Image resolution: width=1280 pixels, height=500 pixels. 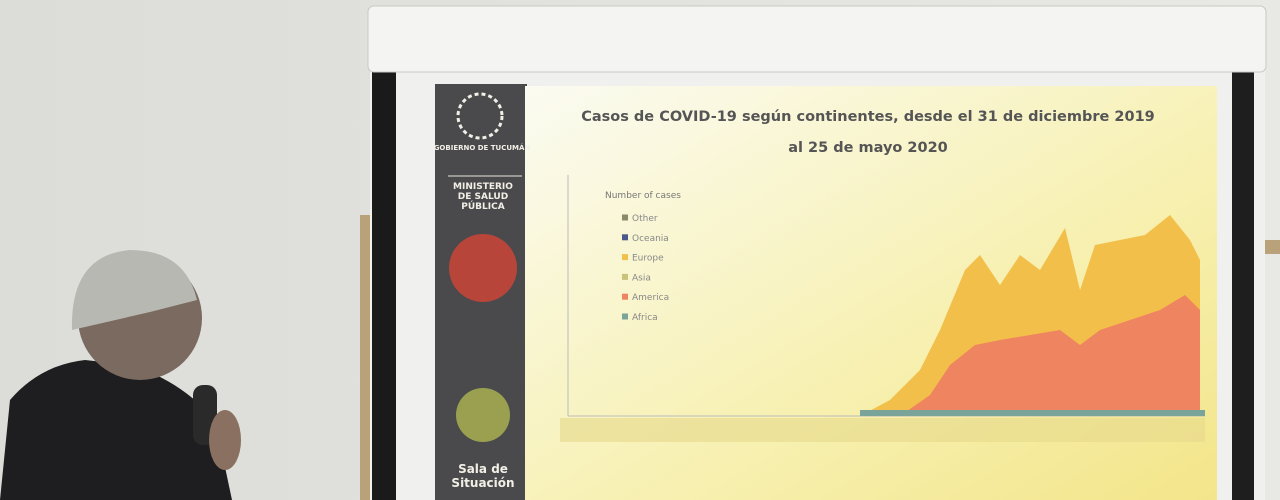 What do you see at coordinates (645, 268) in the screenshot?
I see `legend: Other Oceania Europe Asia America Africa` at bounding box center [645, 268].